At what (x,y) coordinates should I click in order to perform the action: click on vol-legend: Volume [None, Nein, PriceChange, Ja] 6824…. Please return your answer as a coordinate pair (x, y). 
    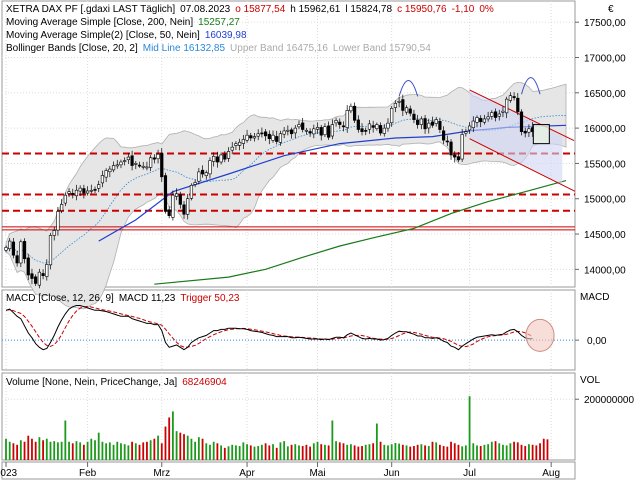
    Looking at the image, I should click on (116, 382).